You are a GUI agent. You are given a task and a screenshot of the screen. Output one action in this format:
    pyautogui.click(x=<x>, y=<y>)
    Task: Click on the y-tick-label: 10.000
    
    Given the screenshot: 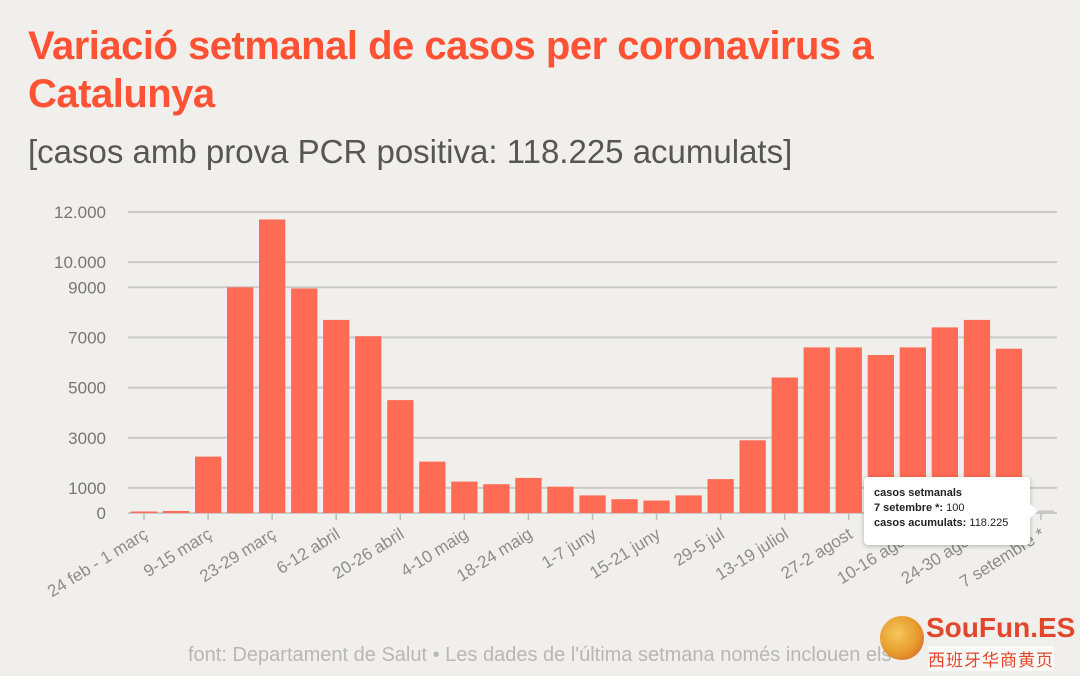 What is the action you would take?
    pyautogui.click(x=80, y=262)
    